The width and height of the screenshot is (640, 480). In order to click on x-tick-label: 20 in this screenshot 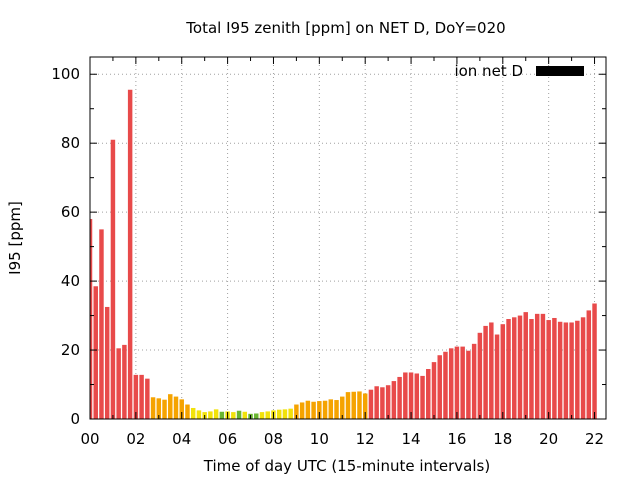, I will do `click(548, 439)`.